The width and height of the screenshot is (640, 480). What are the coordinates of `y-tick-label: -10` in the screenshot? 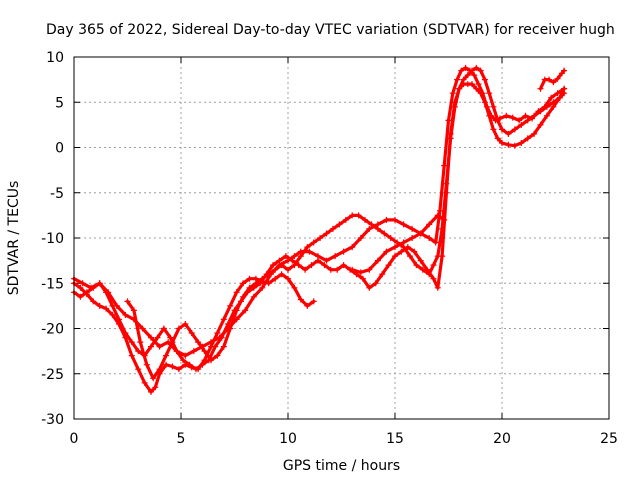 It's located at (52, 239).